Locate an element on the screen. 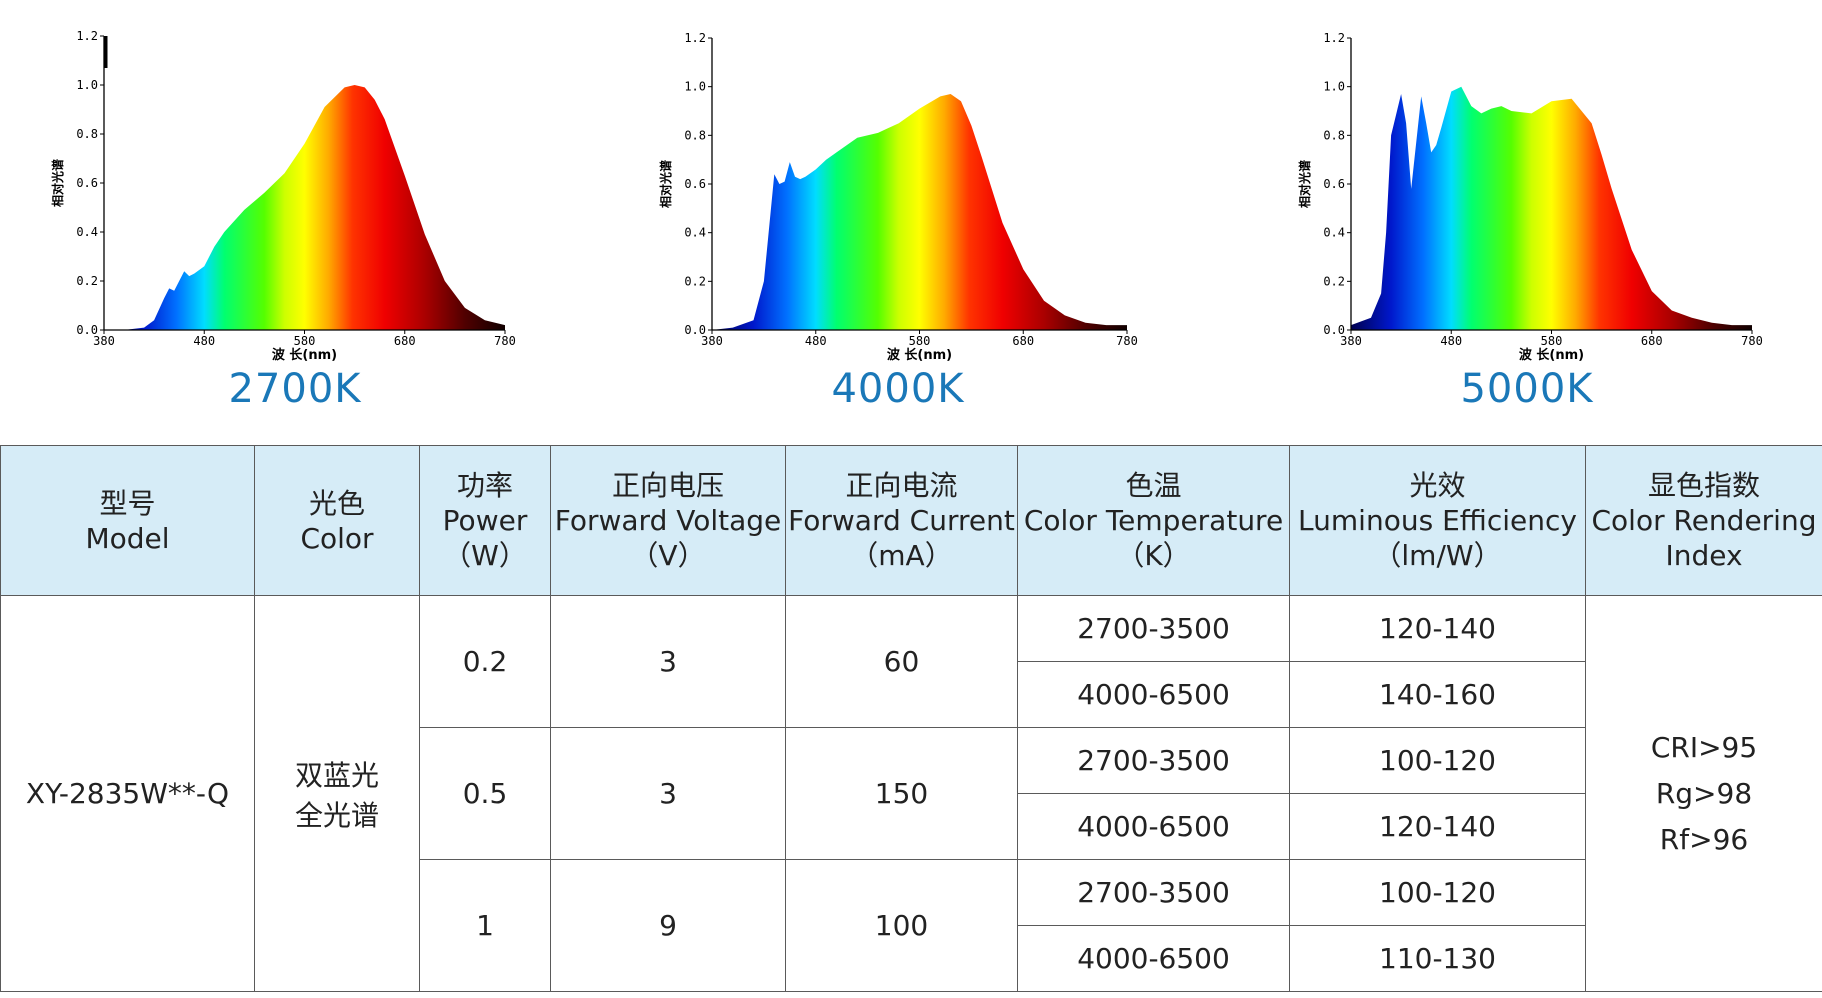  chart-caption-4000k: 4000K is located at coordinates (898, 389).